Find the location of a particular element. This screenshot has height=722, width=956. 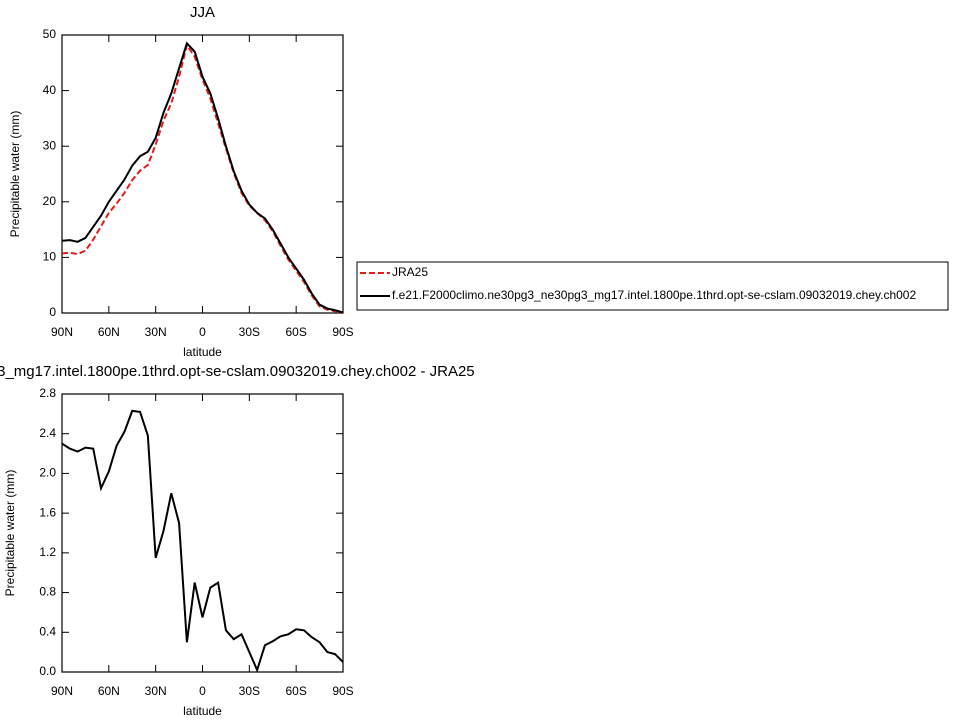

chart-title: JJA is located at coordinates (202, 12).